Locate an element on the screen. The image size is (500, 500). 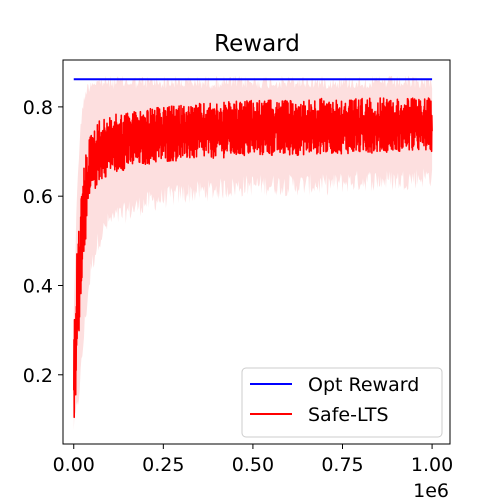
legend: Opt Reward Safe-LTS is located at coordinates (342, 402).